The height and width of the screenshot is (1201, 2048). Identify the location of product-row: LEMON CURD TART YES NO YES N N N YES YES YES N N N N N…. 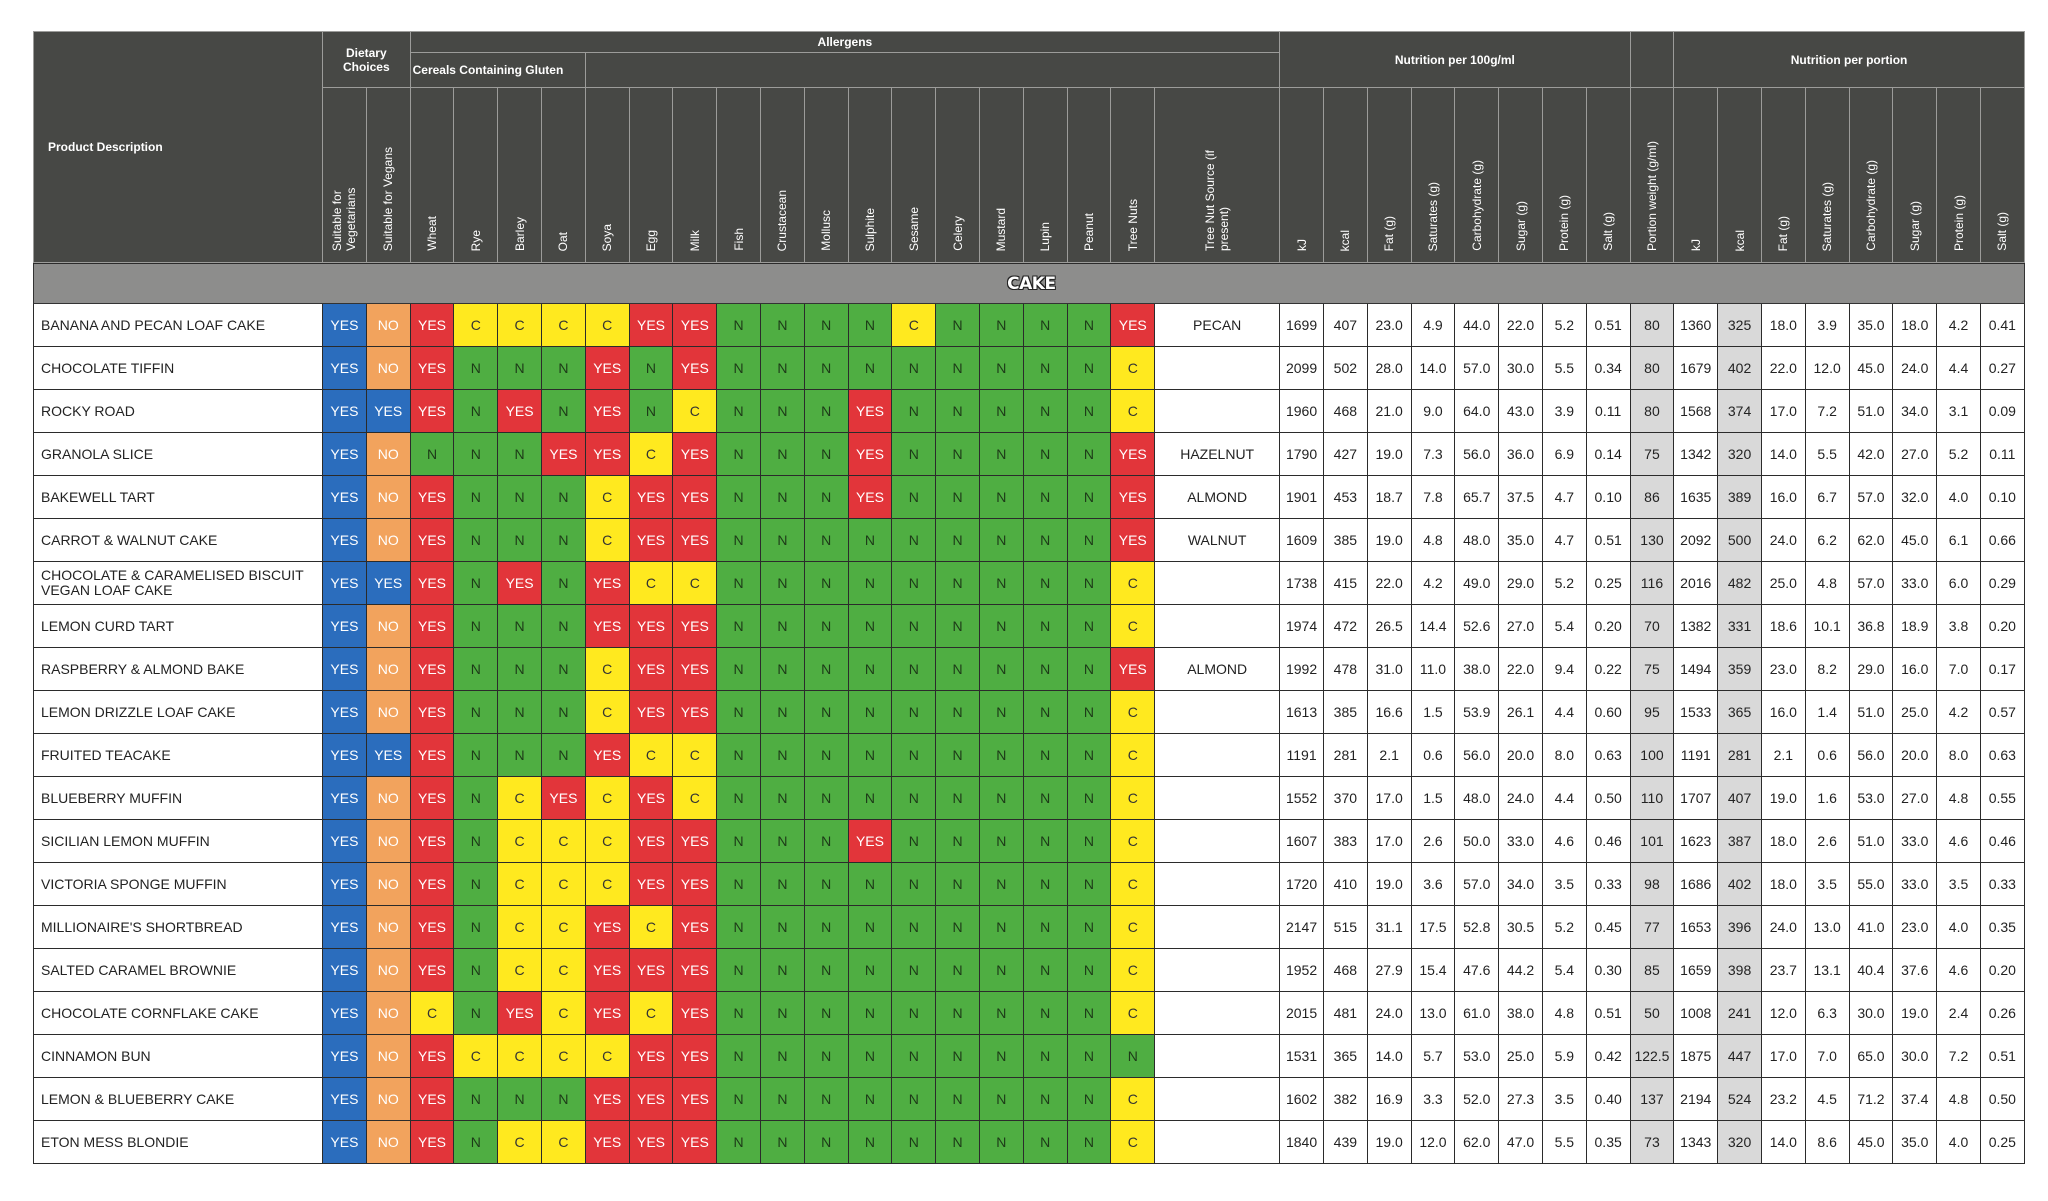
(1029, 626).